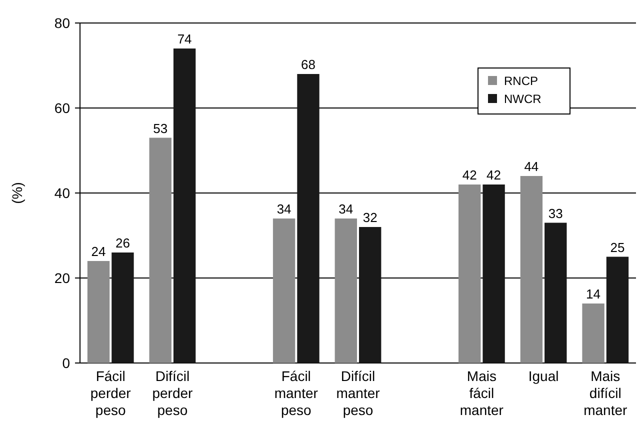 Image resolution: width=642 pixels, height=435 pixels. What do you see at coordinates (122, 243) in the screenshot?
I see `data-label: 26` at bounding box center [122, 243].